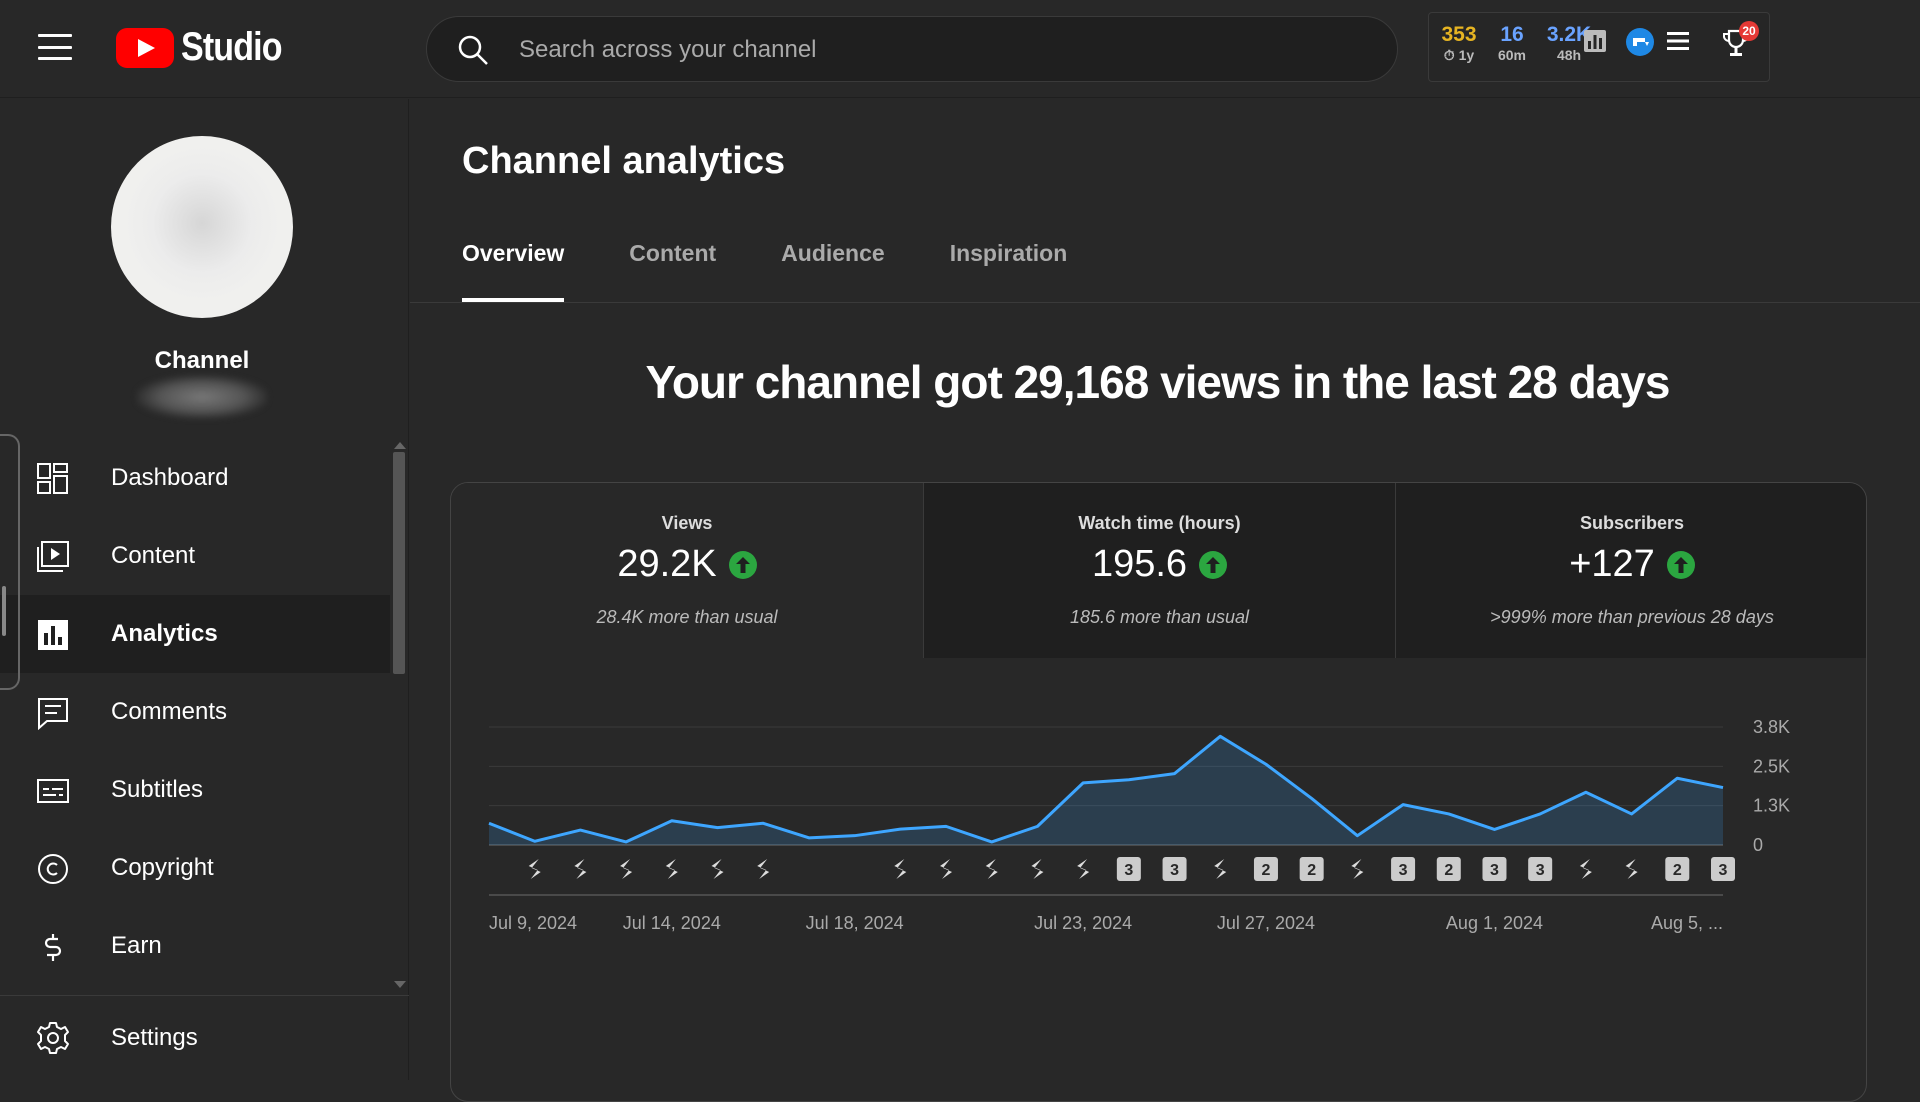 The image size is (1920, 1102). What do you see at coordinates (833, 253) in the screenshot?
I see `tab-audience: Audience` at bounding box center [833, 253].